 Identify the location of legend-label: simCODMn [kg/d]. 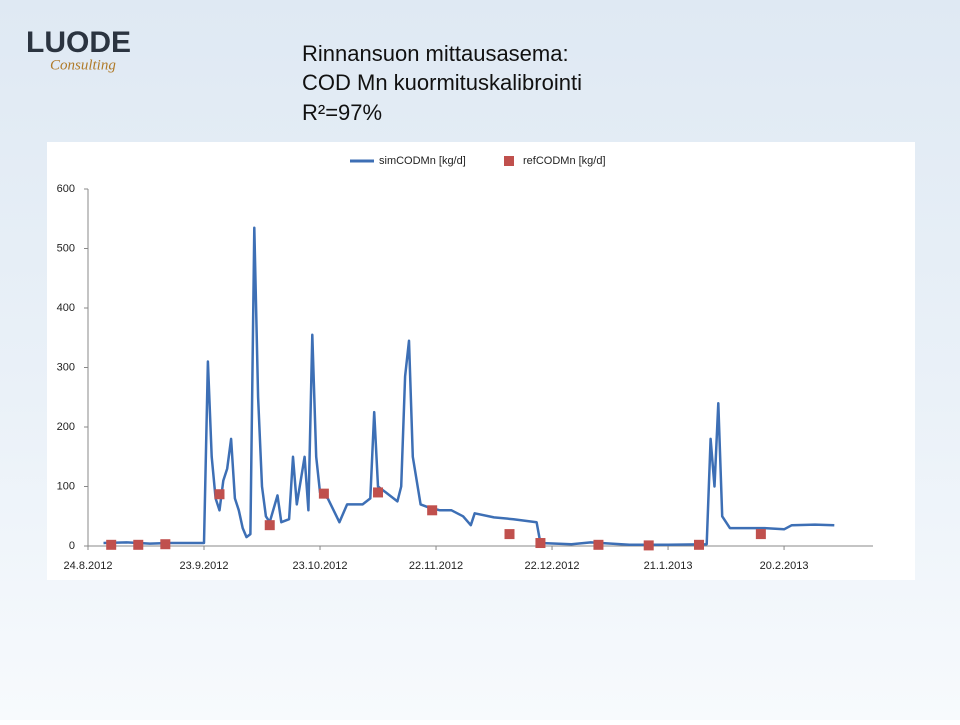
(422, 161).